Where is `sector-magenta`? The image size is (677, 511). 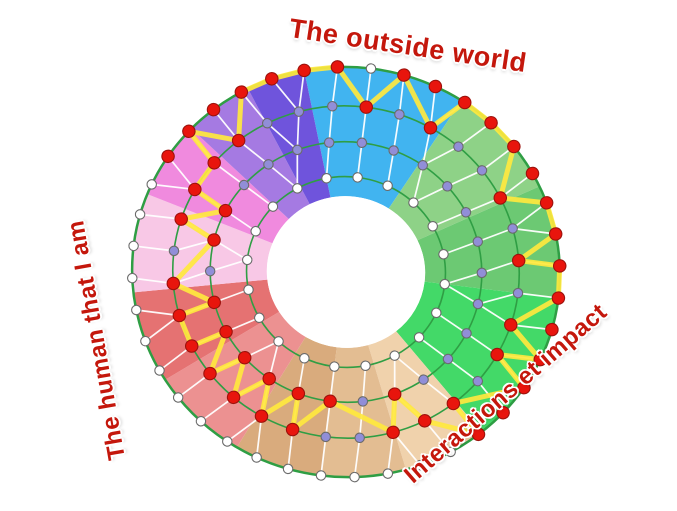 sector-magenta is located at coordinates (218, 186).